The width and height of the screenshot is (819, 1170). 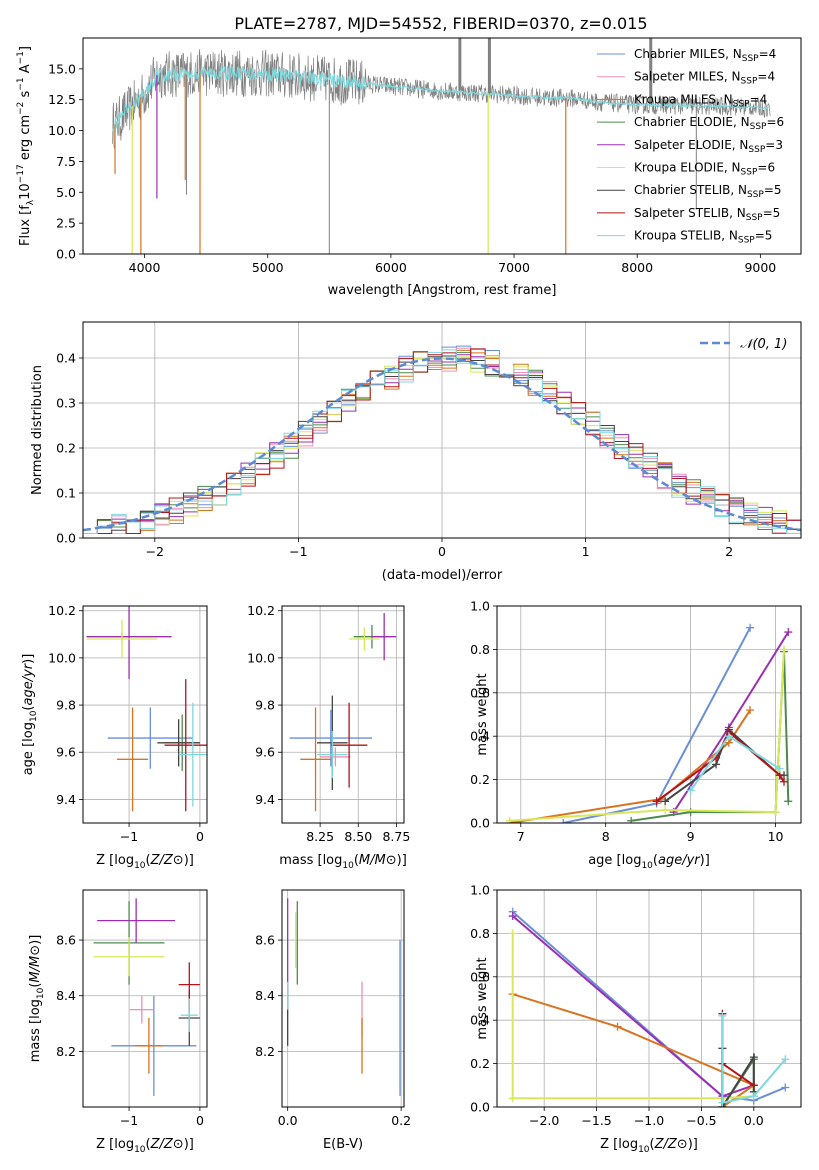 I want to click on y-tick-label: 0.6, so click(x=480, y=692).